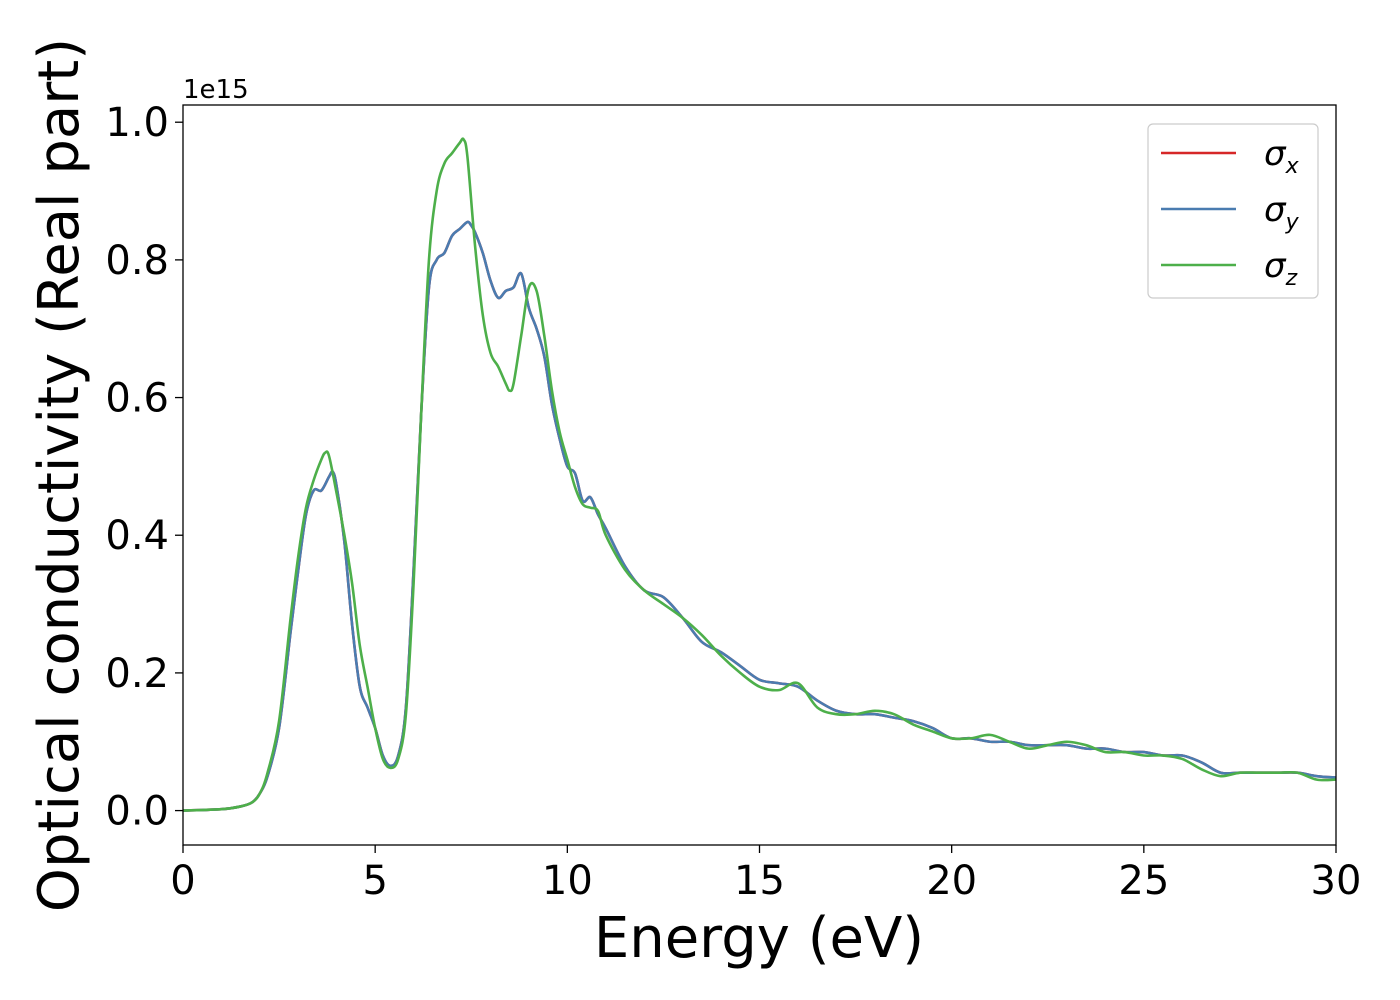  Describe the element at coordinates (1292, 166) in the screenshot. I see `legend-subscript: x` at that location.